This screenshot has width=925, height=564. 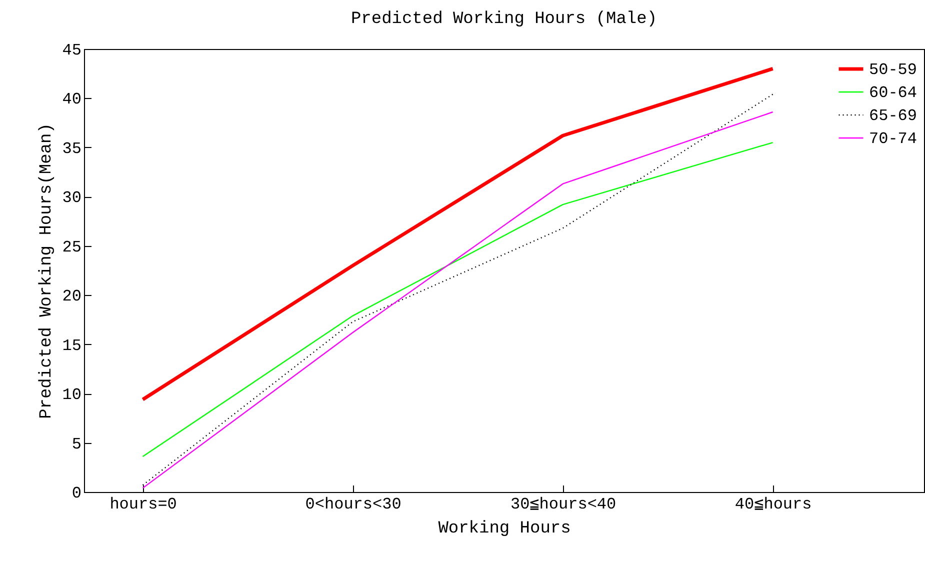 I want to click on chart-title: Predicted Working Hours (Male), so click(x=504, y=19).